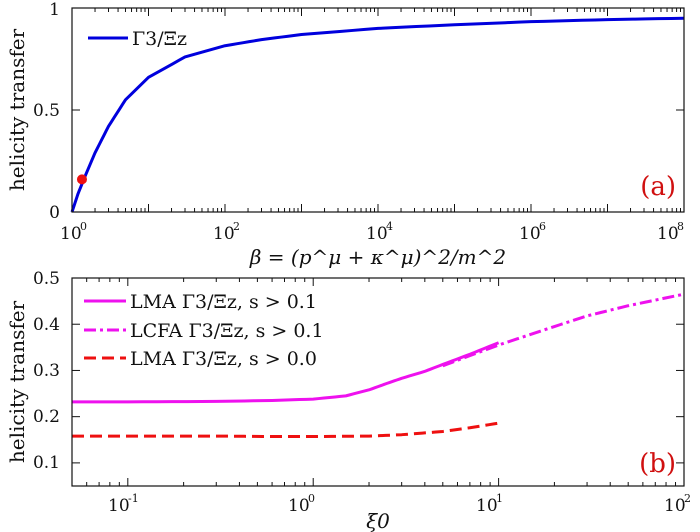  What do you see at coordinates (389, 226) in the screenshot?
I see `svg-text: 4` at bounding box center [389, 226].